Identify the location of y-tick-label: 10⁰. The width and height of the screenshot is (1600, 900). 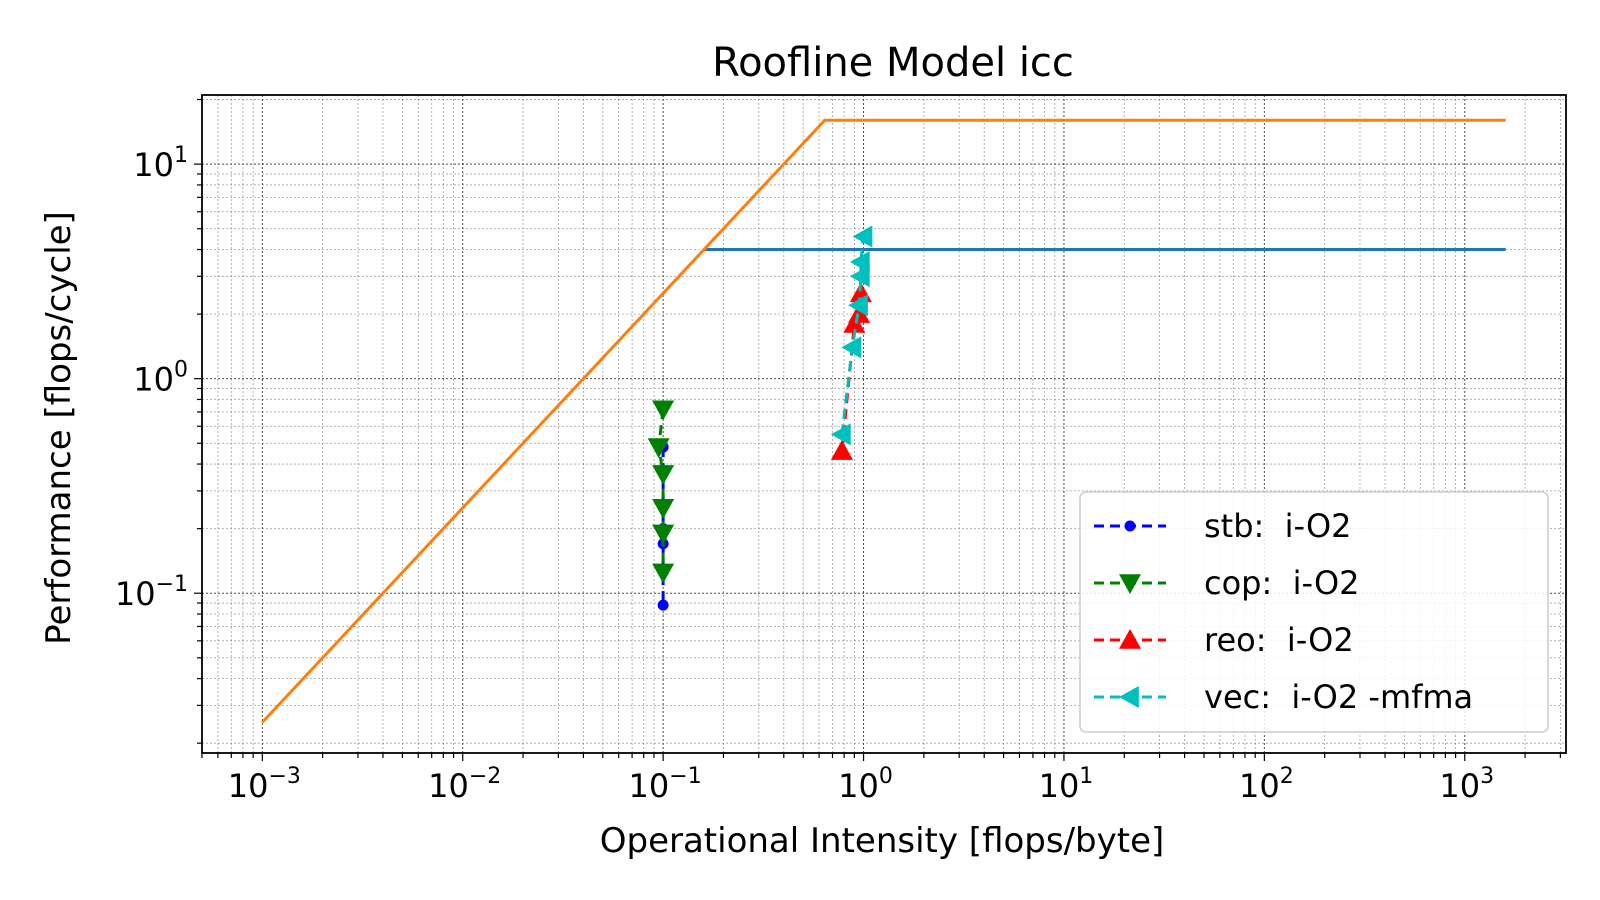
(160, 378).